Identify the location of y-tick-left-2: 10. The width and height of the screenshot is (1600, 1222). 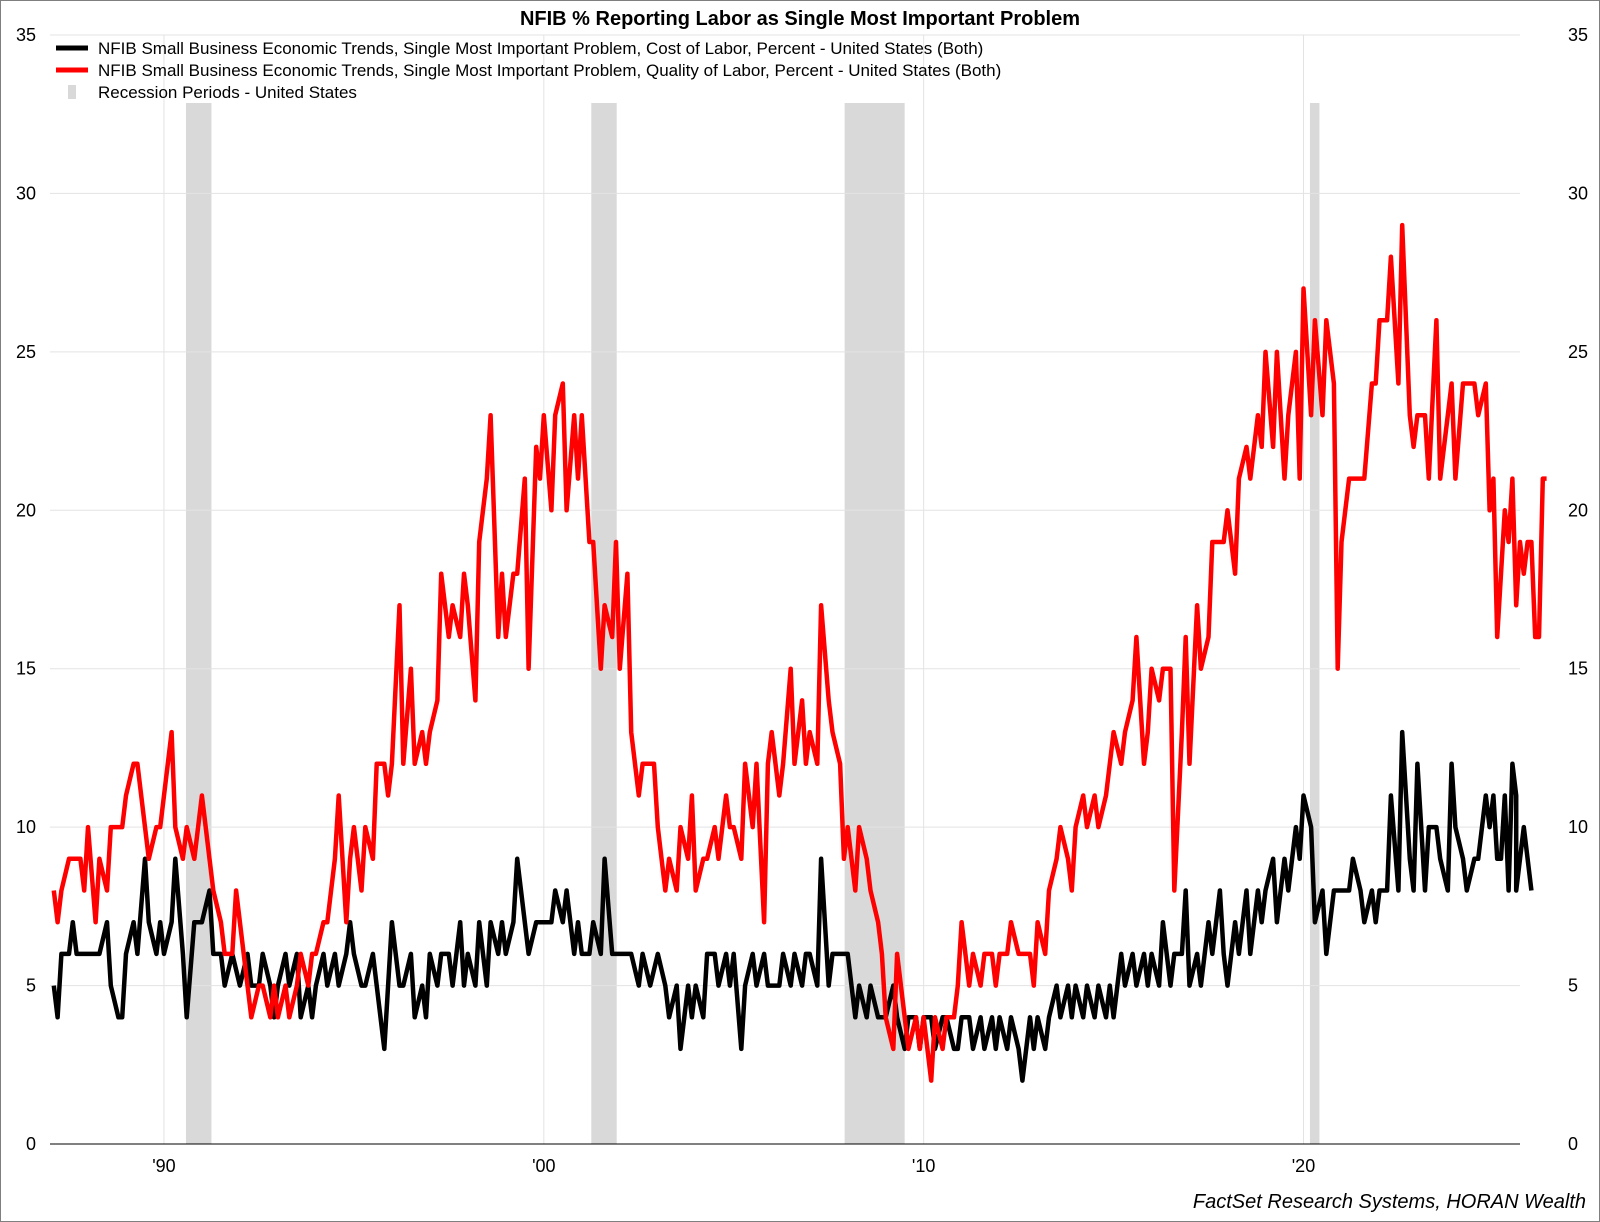
(26, 827).